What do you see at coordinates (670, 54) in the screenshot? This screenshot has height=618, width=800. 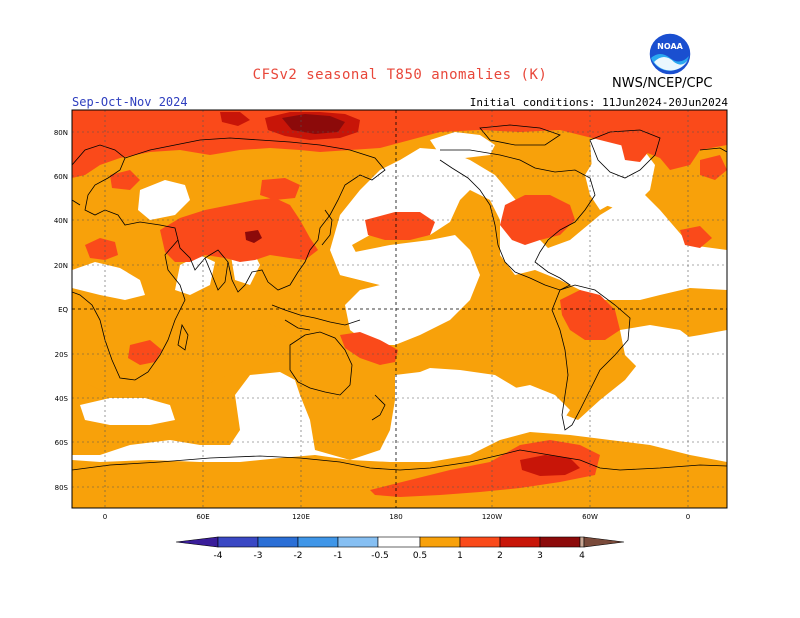 I see `noaa-logo-icon: NOAA` at bounding box center [670, 54].